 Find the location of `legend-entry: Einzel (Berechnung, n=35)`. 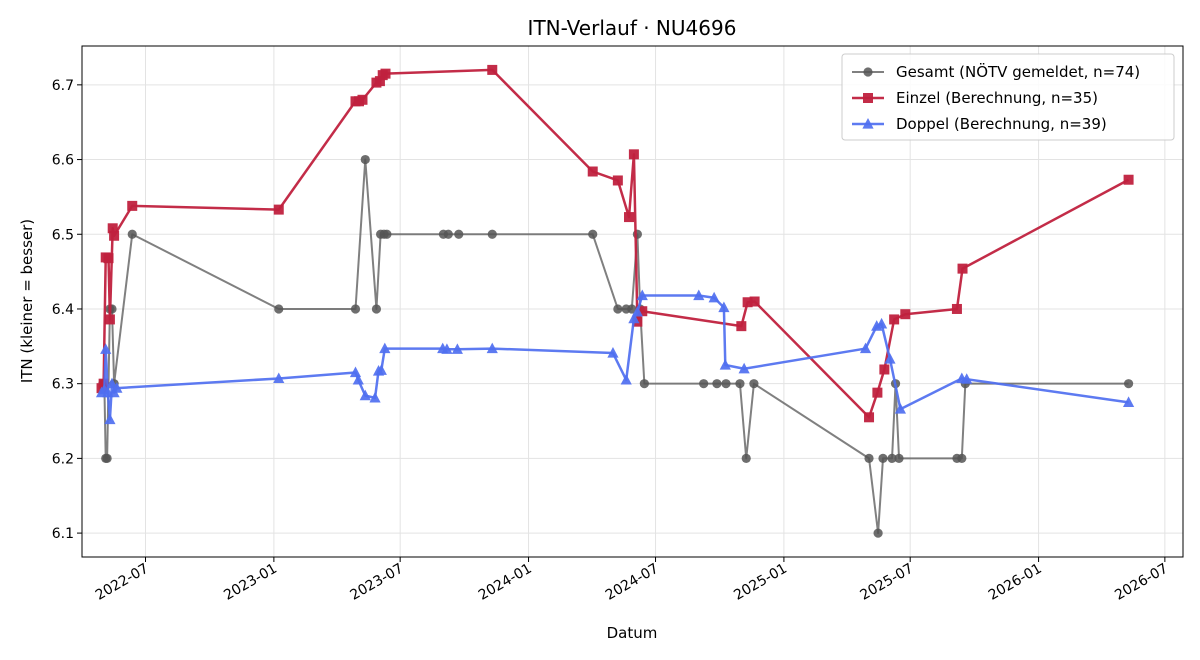

legend-entry: Einzel (Berechnung, n=35) is located at coordinates (975, 98).